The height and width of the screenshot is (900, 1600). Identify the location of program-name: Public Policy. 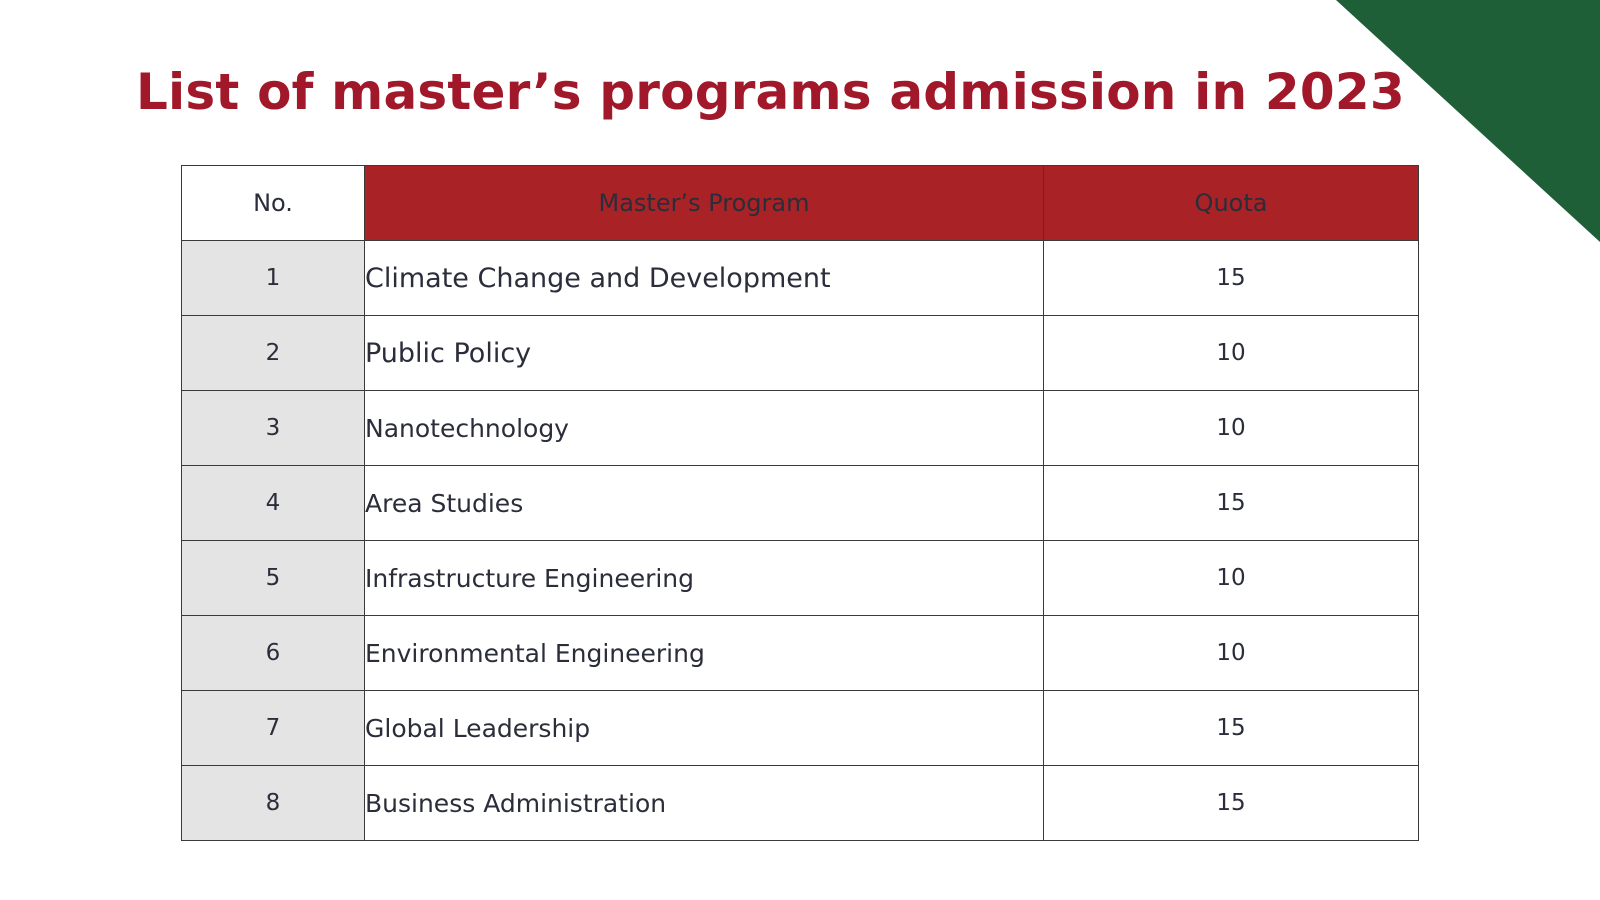
(704, 353).